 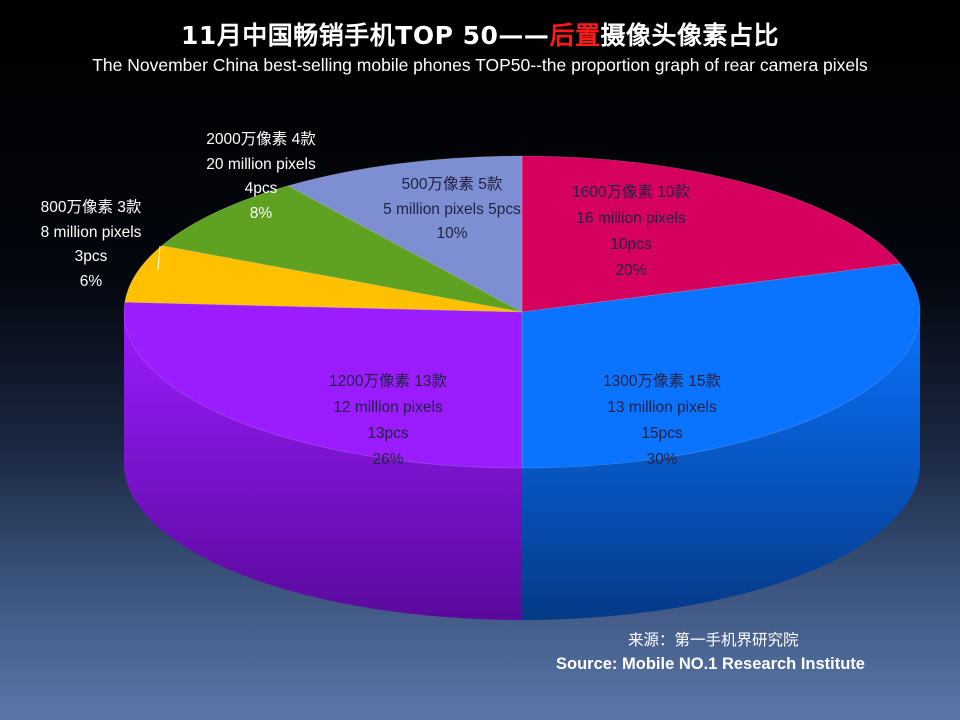 What do you see at coordinates (261, 164) in the screenshot?
I see `slice-label-en: 20 million pixels` at bounding box center [261, 164].